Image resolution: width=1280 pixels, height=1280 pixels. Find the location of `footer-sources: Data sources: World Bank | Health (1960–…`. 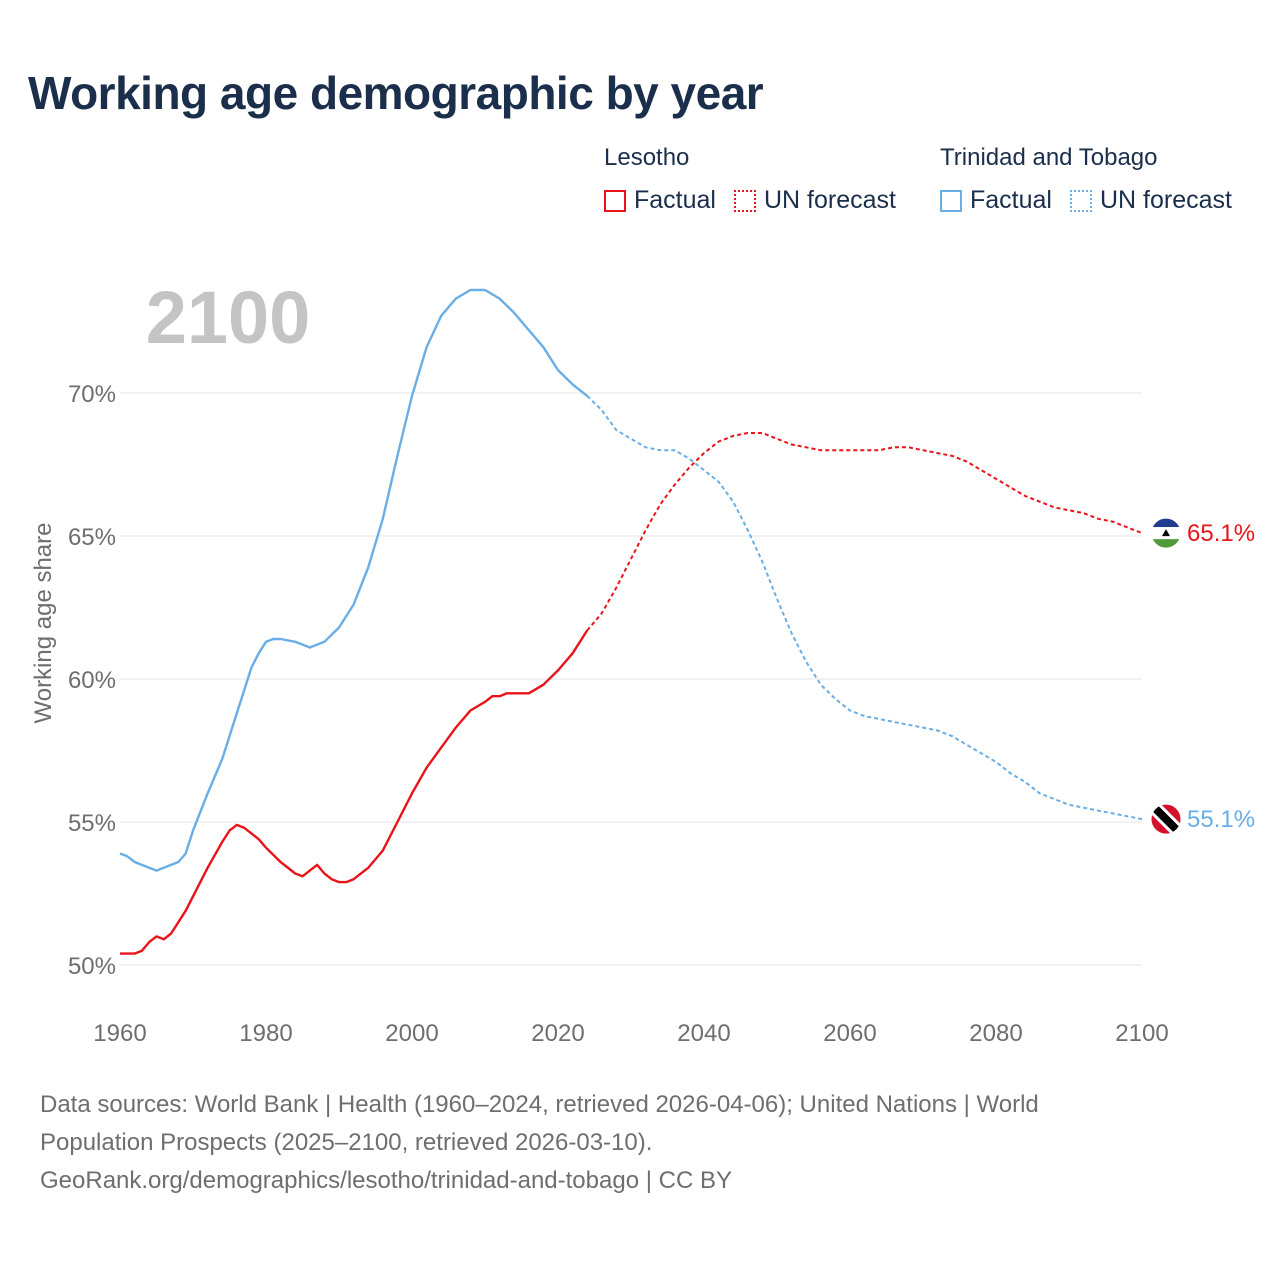

footer-sources: Data sources: World Bank | Health (1960–… is located at coordinates (640, 1143).